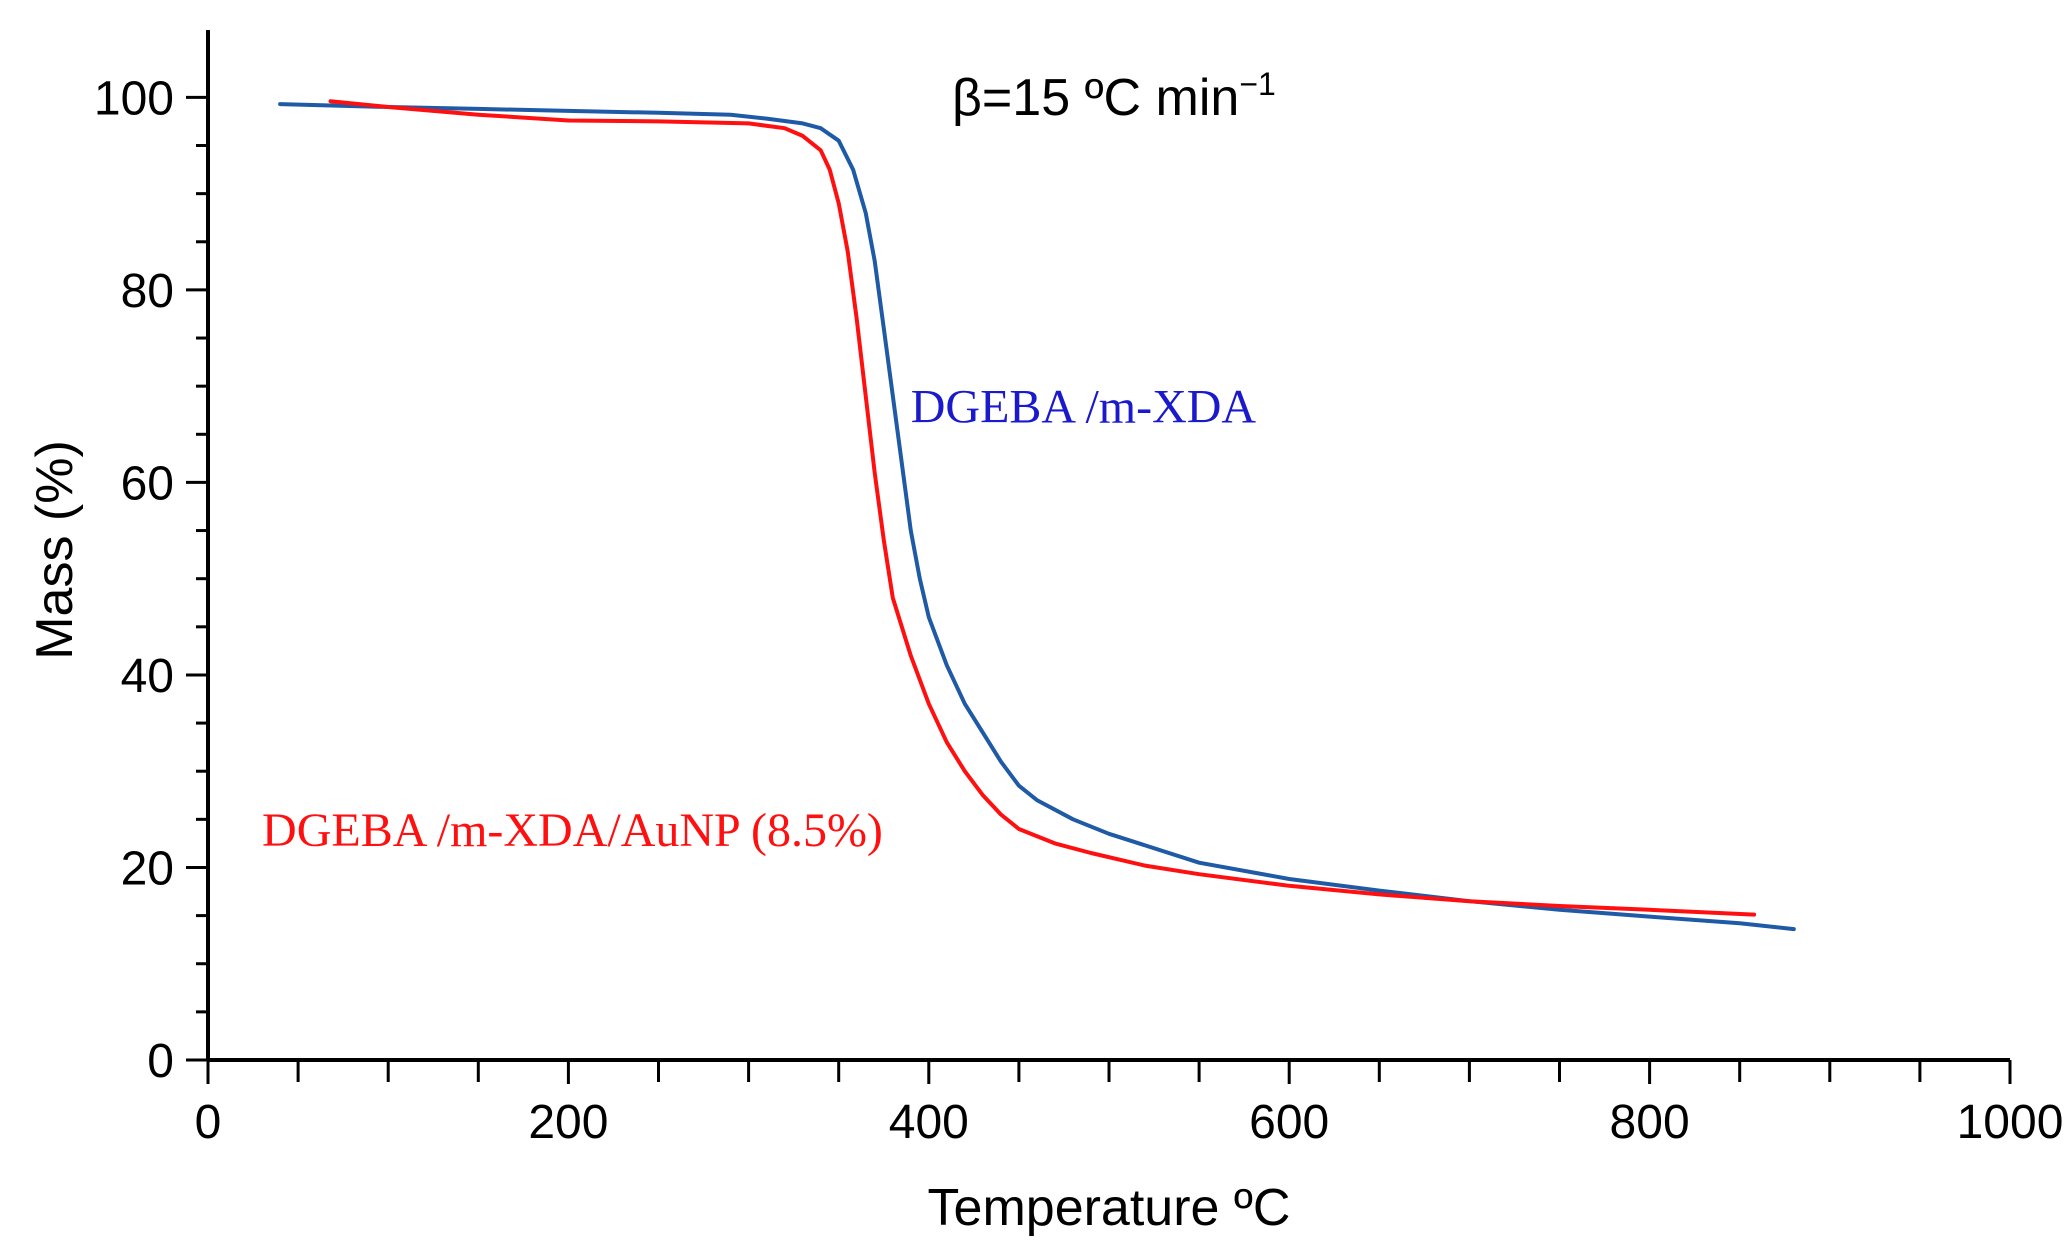  I want to click on y-tick-label: 100, so click(134, 98).